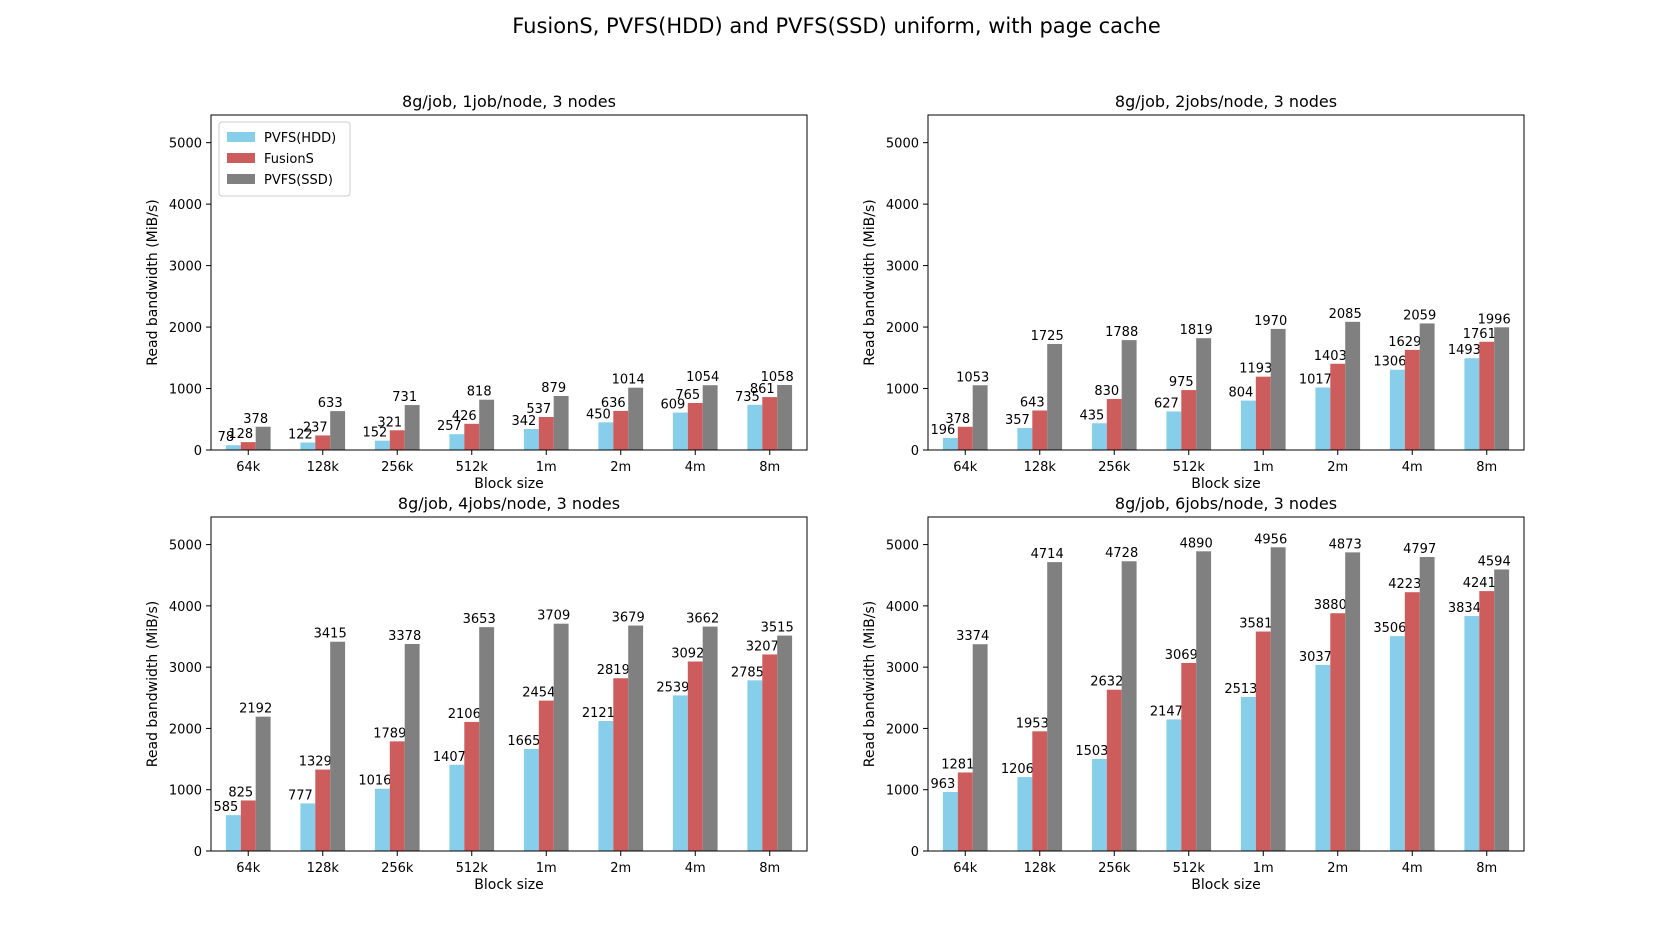 The image size is (1673, 944). Describe the element at coordinates (397, 440) in the screenshot. I see `bar-fusions-256k` at that location.